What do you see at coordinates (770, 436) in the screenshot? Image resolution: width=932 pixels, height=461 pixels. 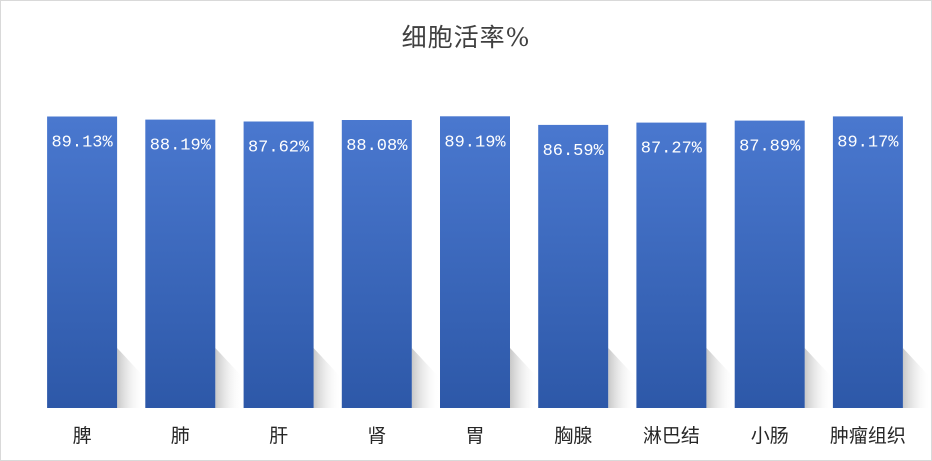 I see `category-label-7: 小肠` at bounding box center [770, 436].